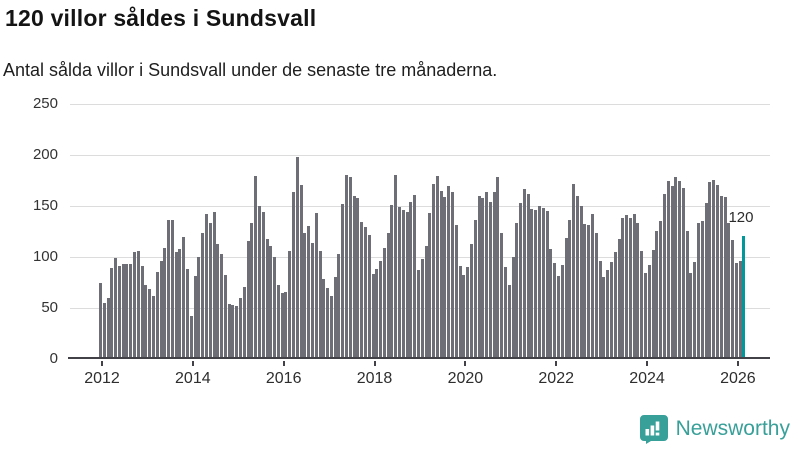  Describe the element at coordinates (45, 154) in the screenshot. I see `y-tick-label: 200` at that location.